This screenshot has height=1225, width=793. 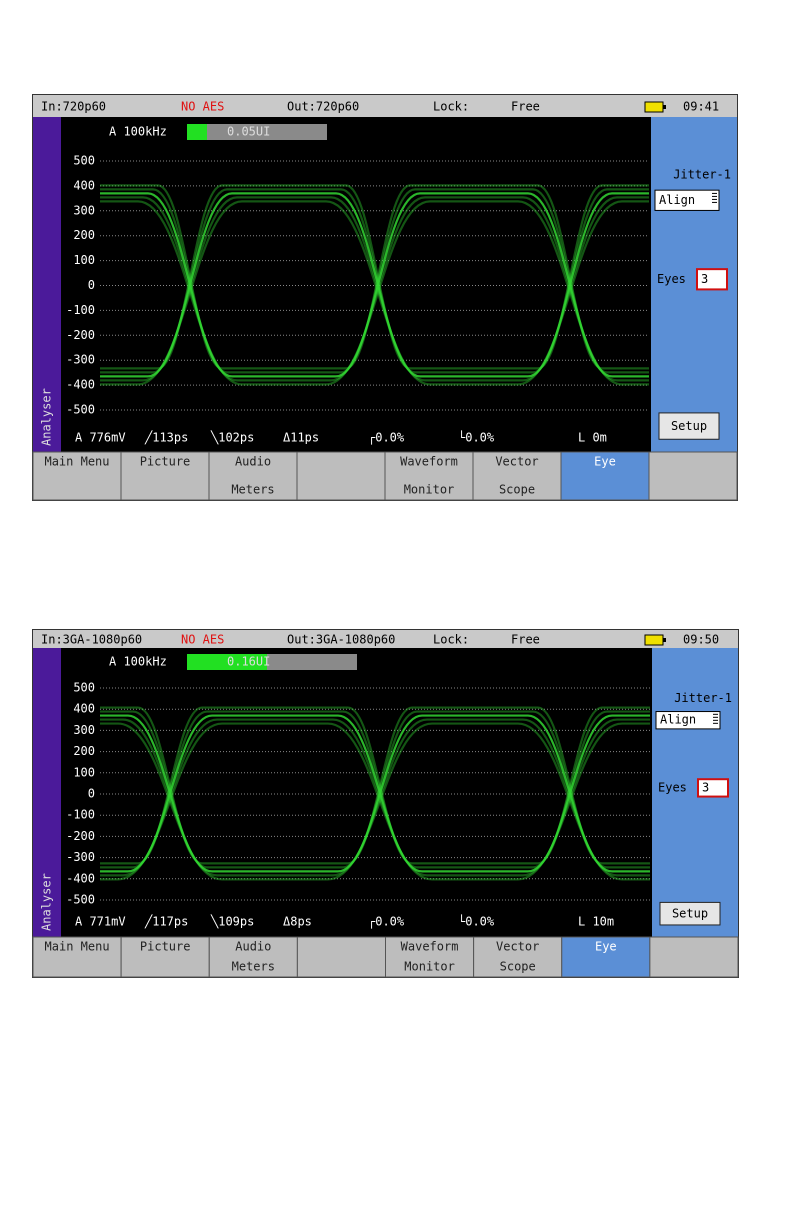 I want to click on measurement: ╲109ps, so click(x=232, y=921).